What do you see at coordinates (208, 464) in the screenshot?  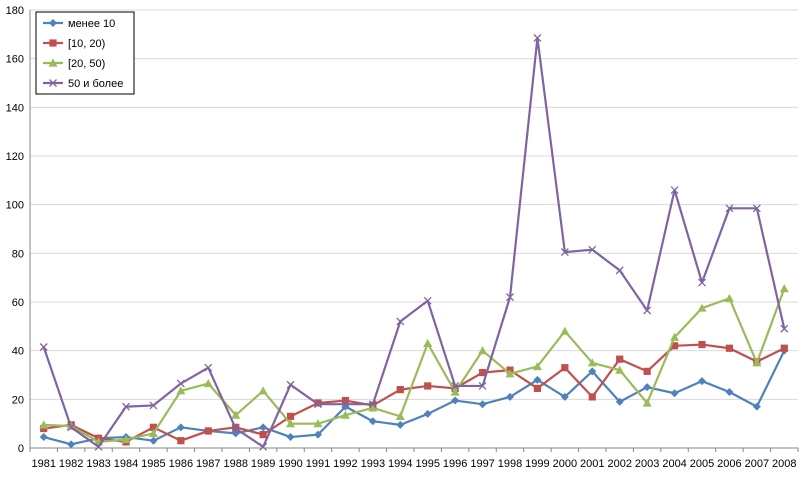 I see `x-tick-label: 1987` at bounding box center [208, 464].